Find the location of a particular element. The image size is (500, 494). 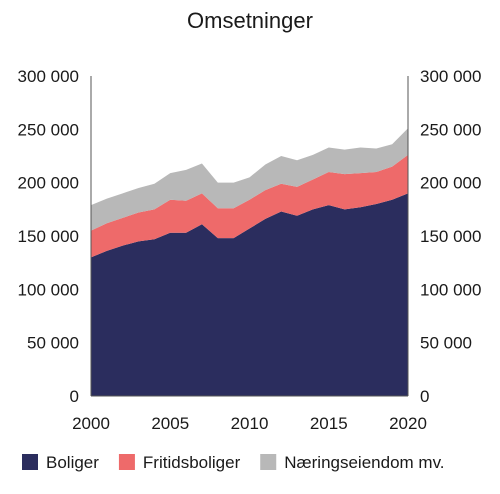

y-tick-label-right: 100 000 is located at coordinates (450, 289).